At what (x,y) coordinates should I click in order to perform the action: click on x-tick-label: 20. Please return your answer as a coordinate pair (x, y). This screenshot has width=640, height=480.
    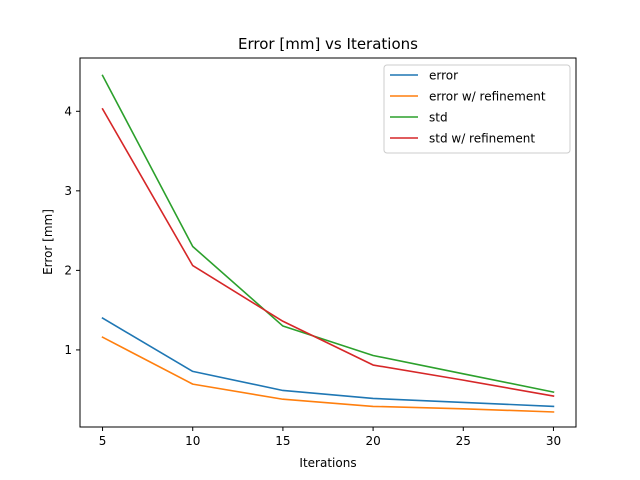
    Looking at the image, I should click on (372, 441).